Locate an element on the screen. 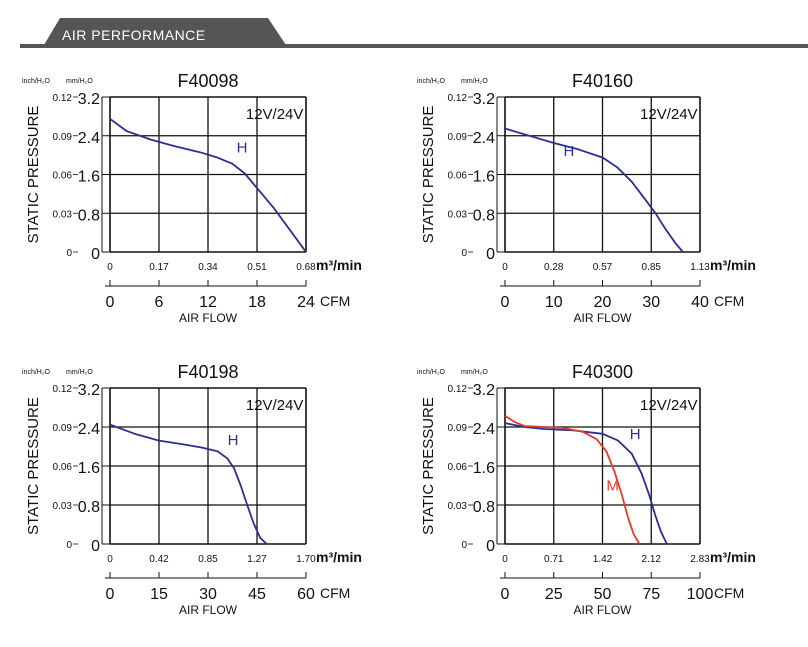 The width and height of the screenshot is (808, 647). x-tick-label-cfm: 25 is located at coordinates (554, 594).